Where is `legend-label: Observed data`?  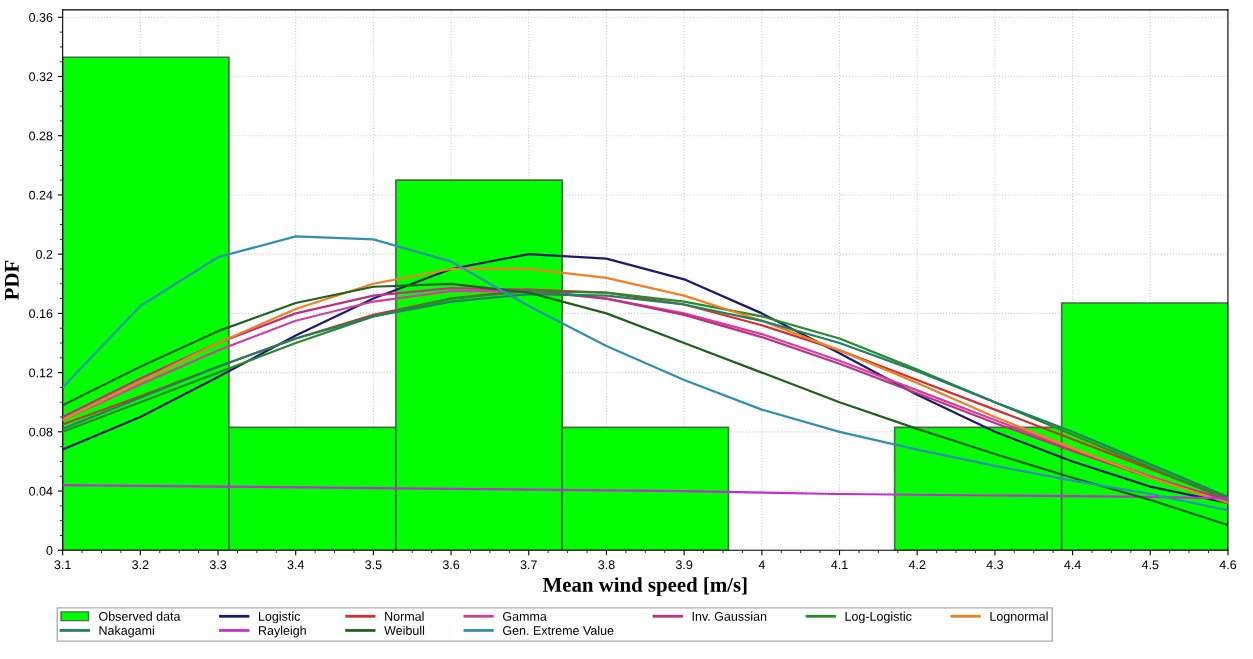
legend-label: Observed data is located at coordinates (140, 616).